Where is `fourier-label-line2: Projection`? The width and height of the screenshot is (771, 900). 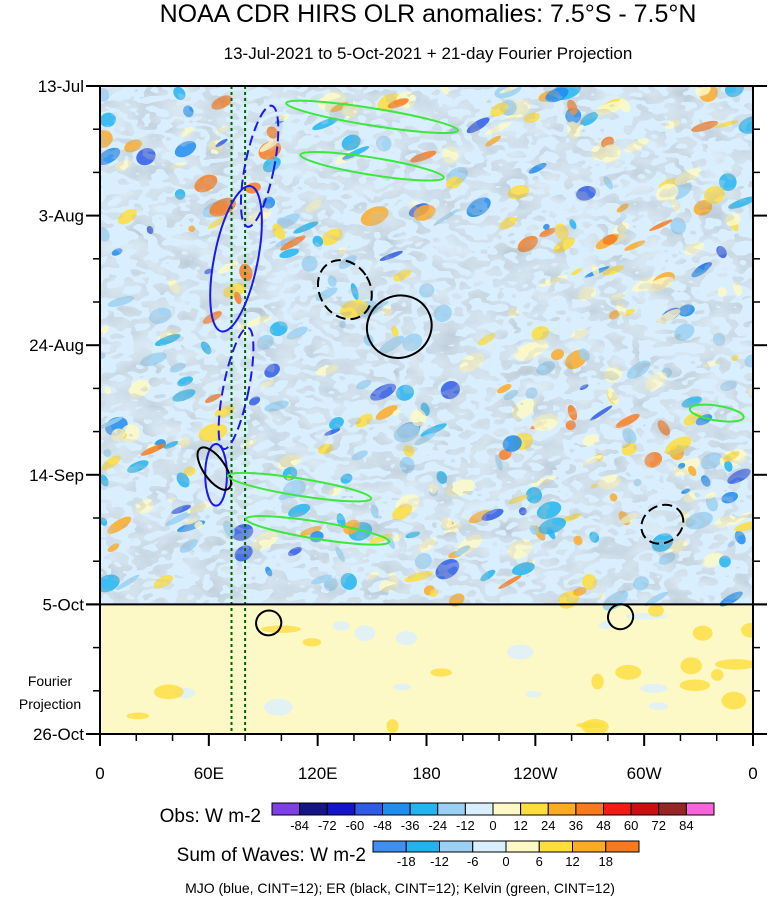 fourier-label-line2: Projection is located at coordinates (50, 704).